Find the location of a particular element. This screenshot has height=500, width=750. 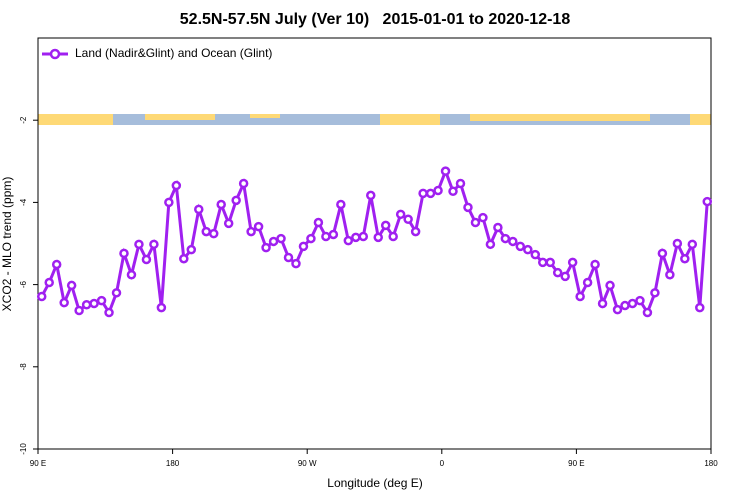

x-tick-label: 0 is located at coordinates (442, 463).